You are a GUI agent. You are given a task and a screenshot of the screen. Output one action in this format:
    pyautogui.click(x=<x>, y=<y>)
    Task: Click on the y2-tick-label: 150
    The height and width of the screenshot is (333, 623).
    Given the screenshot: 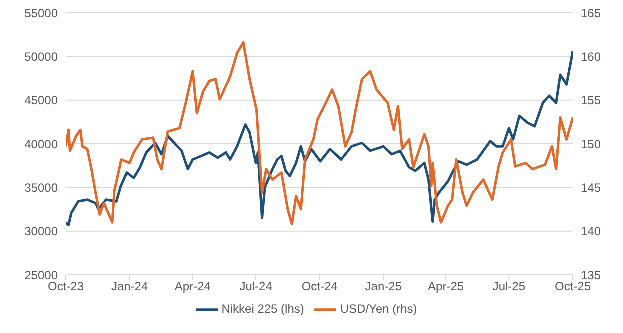 What is the action you would take?
    pyautogui.click(x=591, y=144)
    